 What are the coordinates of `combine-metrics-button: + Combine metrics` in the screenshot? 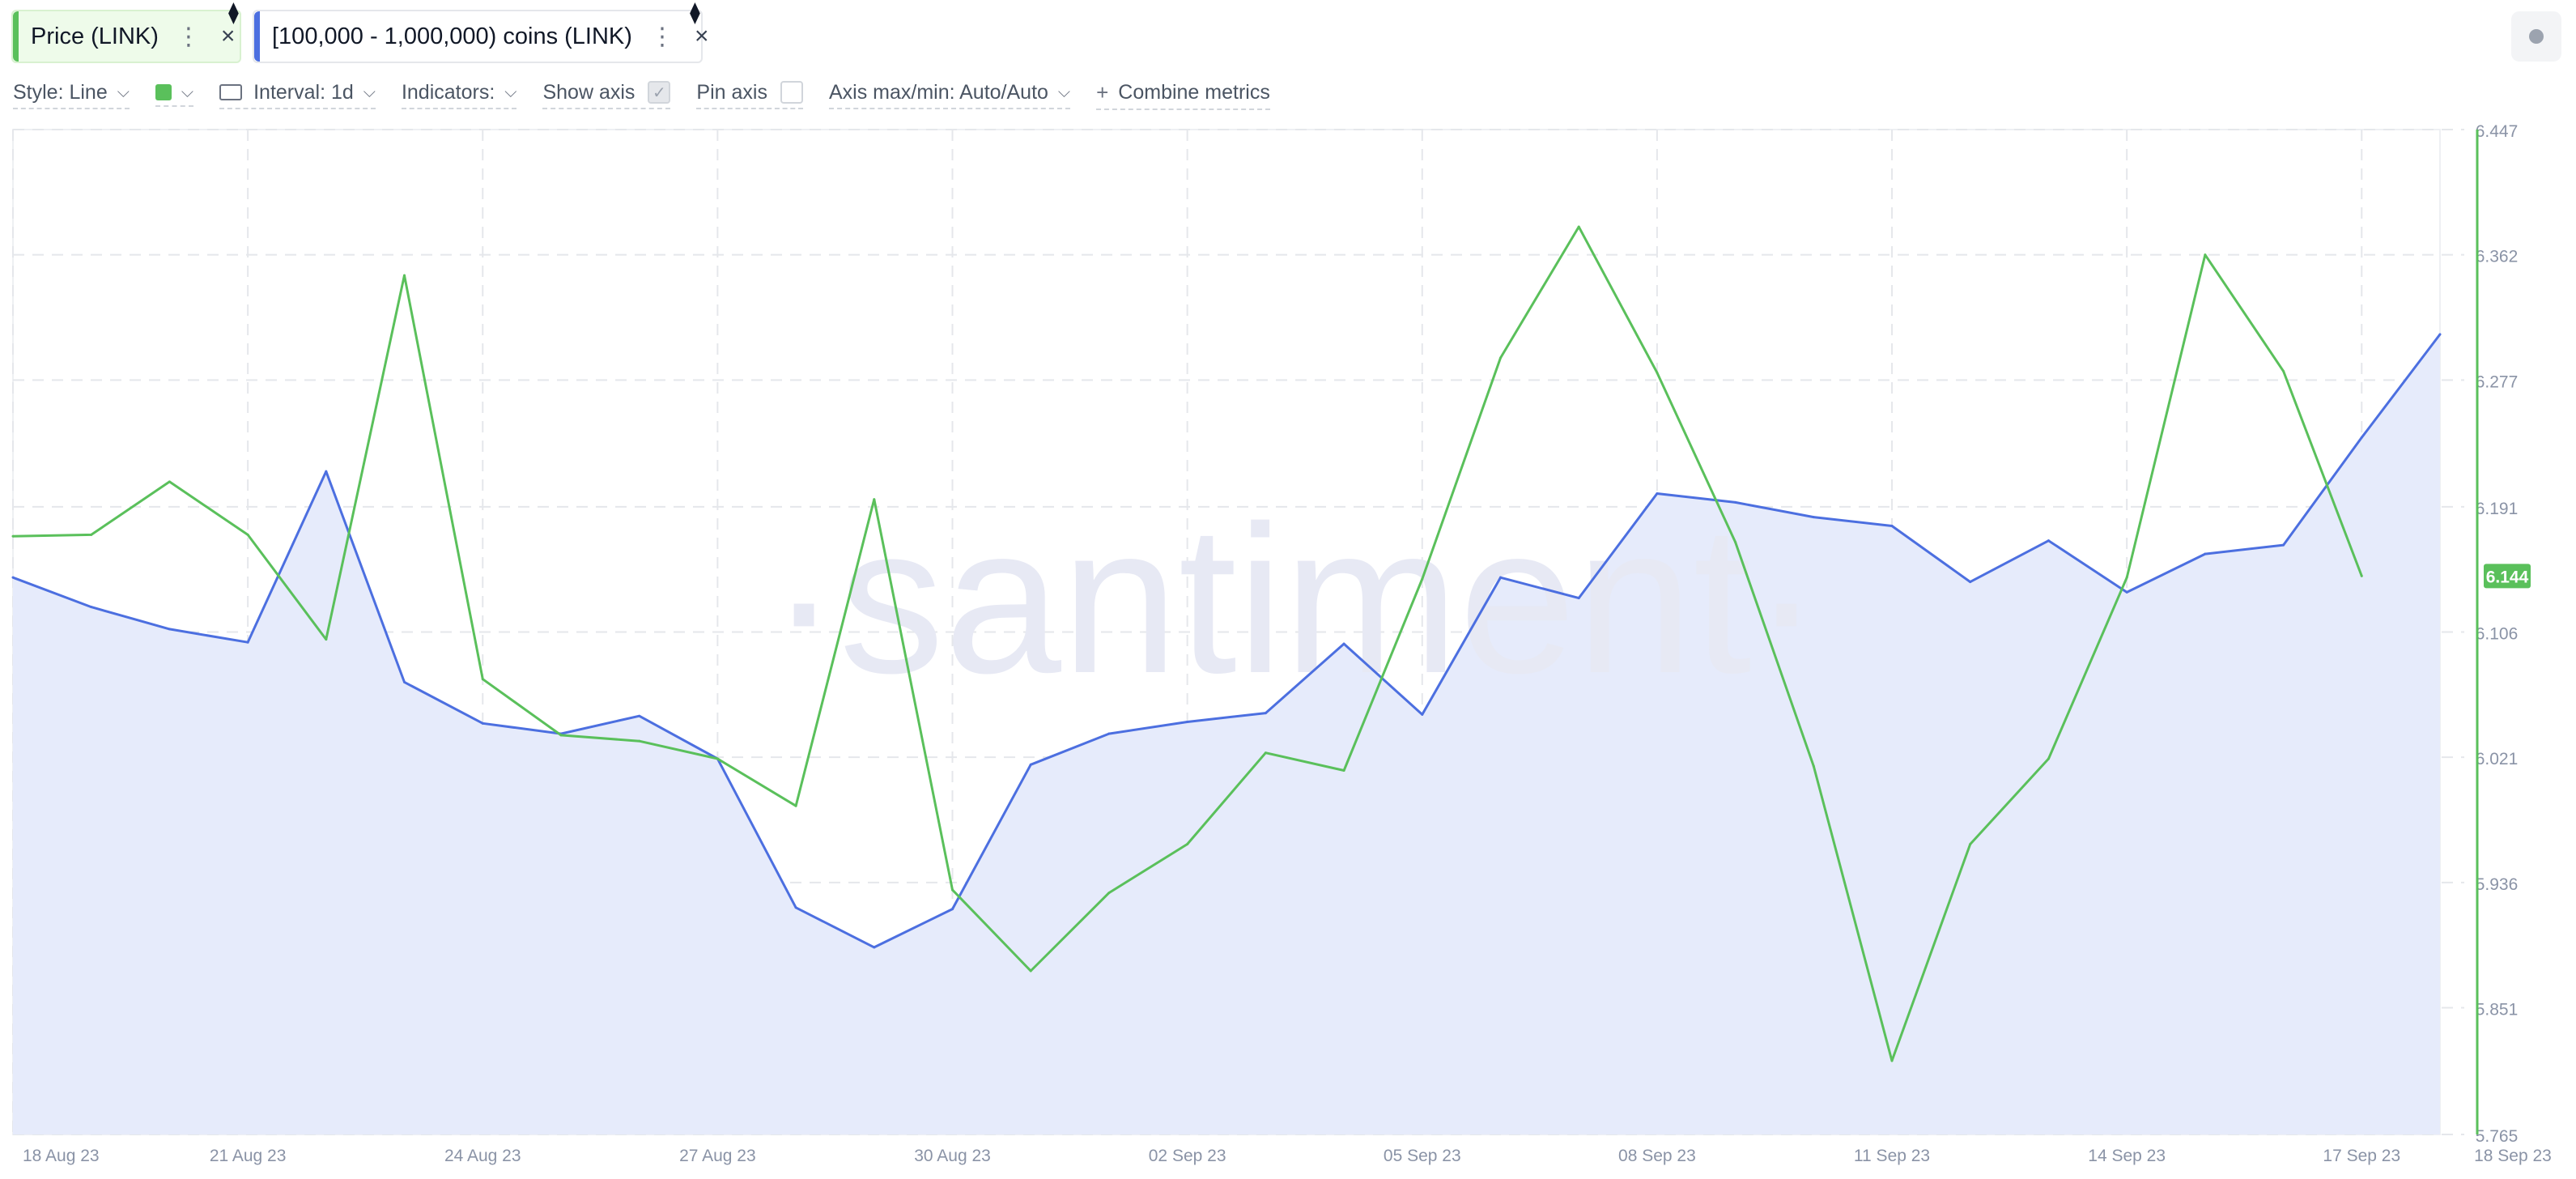 It's located at (1183, 95).